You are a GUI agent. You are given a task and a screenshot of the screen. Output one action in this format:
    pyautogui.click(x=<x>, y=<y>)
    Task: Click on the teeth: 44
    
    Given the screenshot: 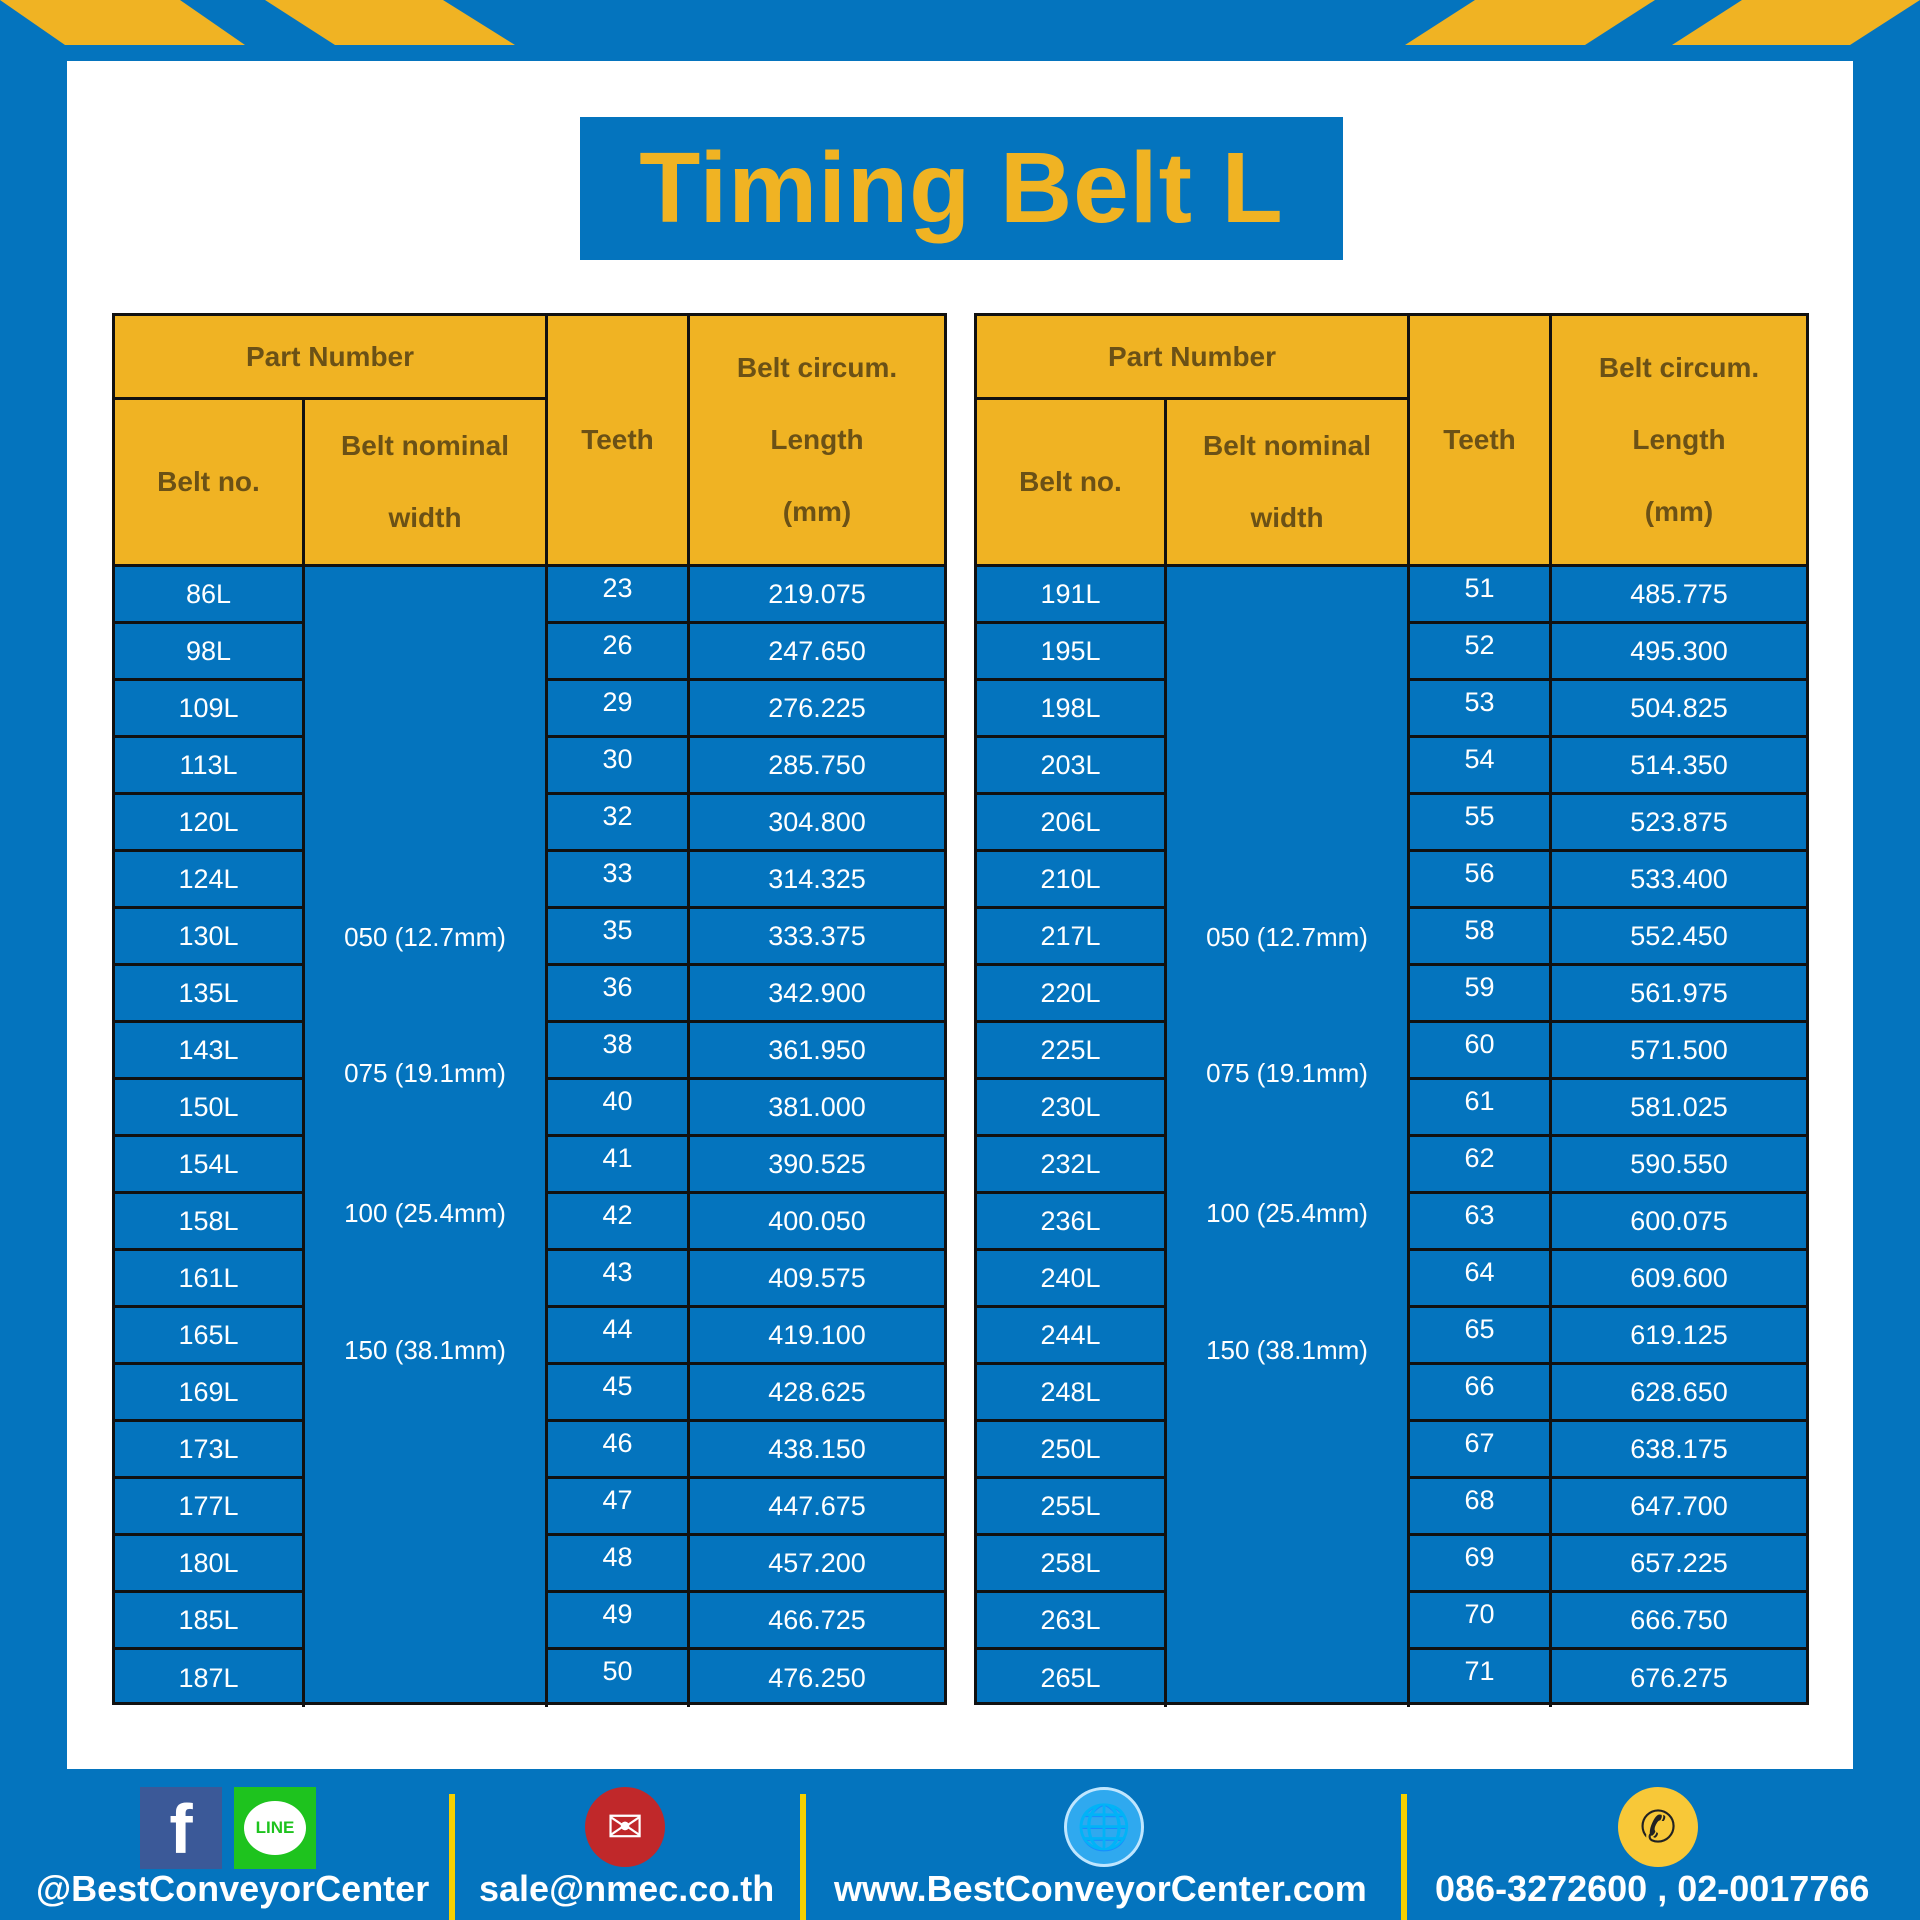 What is the action you would take?
    pyautogui.click(x=617, y=1329)
    